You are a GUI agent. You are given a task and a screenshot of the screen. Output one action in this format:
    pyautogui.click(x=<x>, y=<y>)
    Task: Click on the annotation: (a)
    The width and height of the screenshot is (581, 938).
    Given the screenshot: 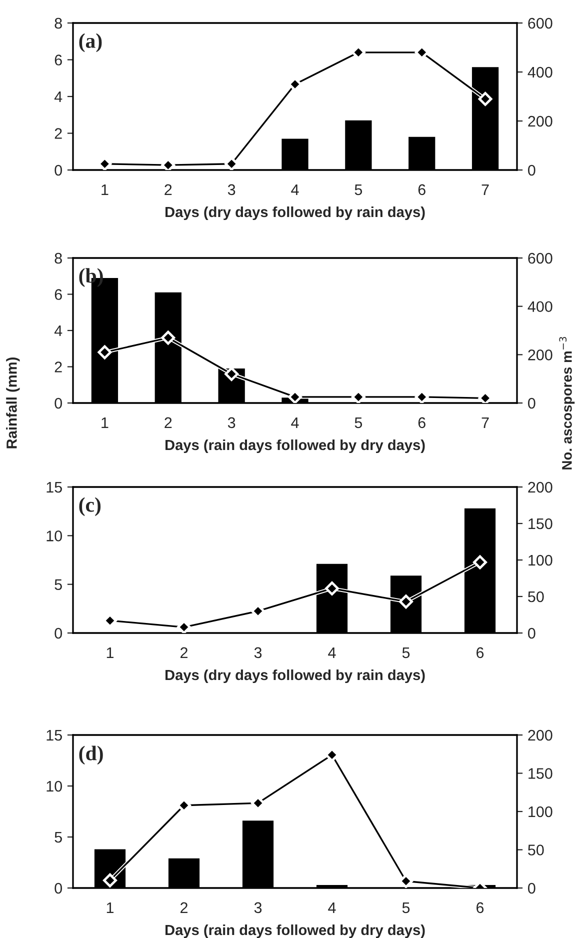 What is the action you would take?
    pyautogui.click(x=90, y=42)
    